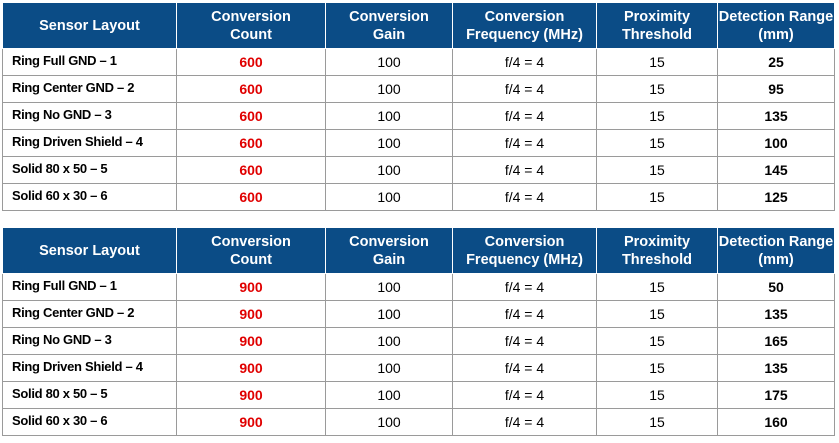 Image resolution: width=839 pixels, height=443 pixels. Describe the element at coordinates (776, 62) in the screenshot. I see `cell-detection-range: 25` at that location.